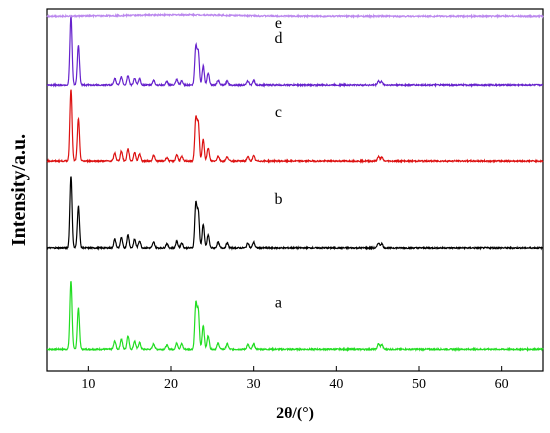  Describe the element at coordinates (336, 384) in the screenshot. I see `x-tick-label: 40` at that location.